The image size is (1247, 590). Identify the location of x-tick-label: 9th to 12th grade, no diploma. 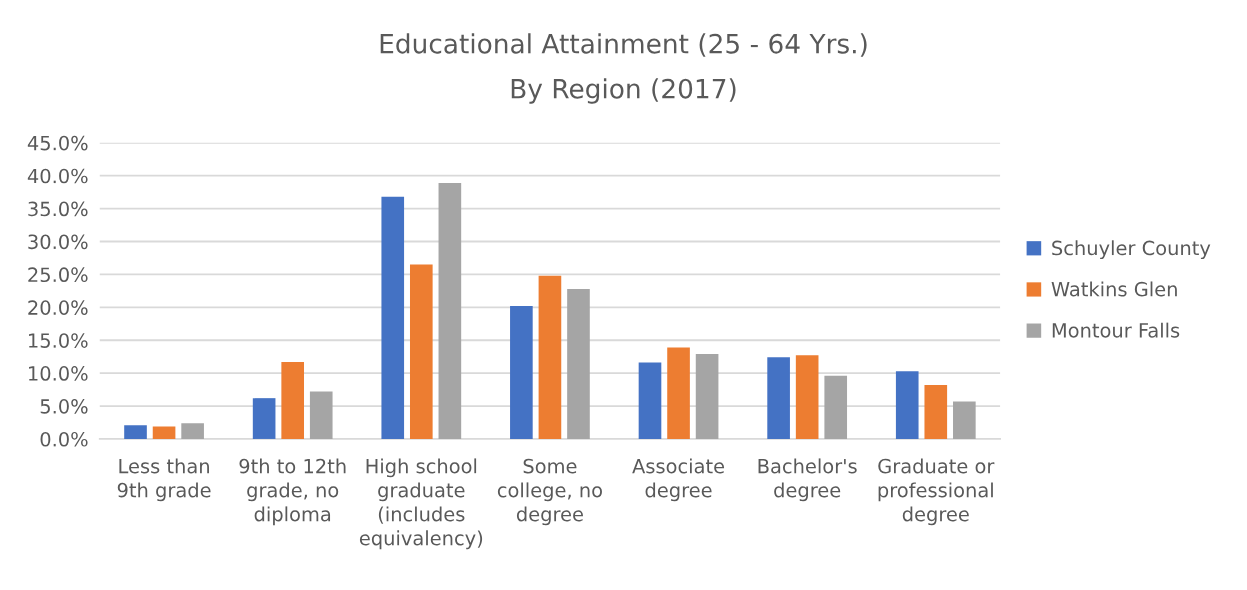
(292, 492).